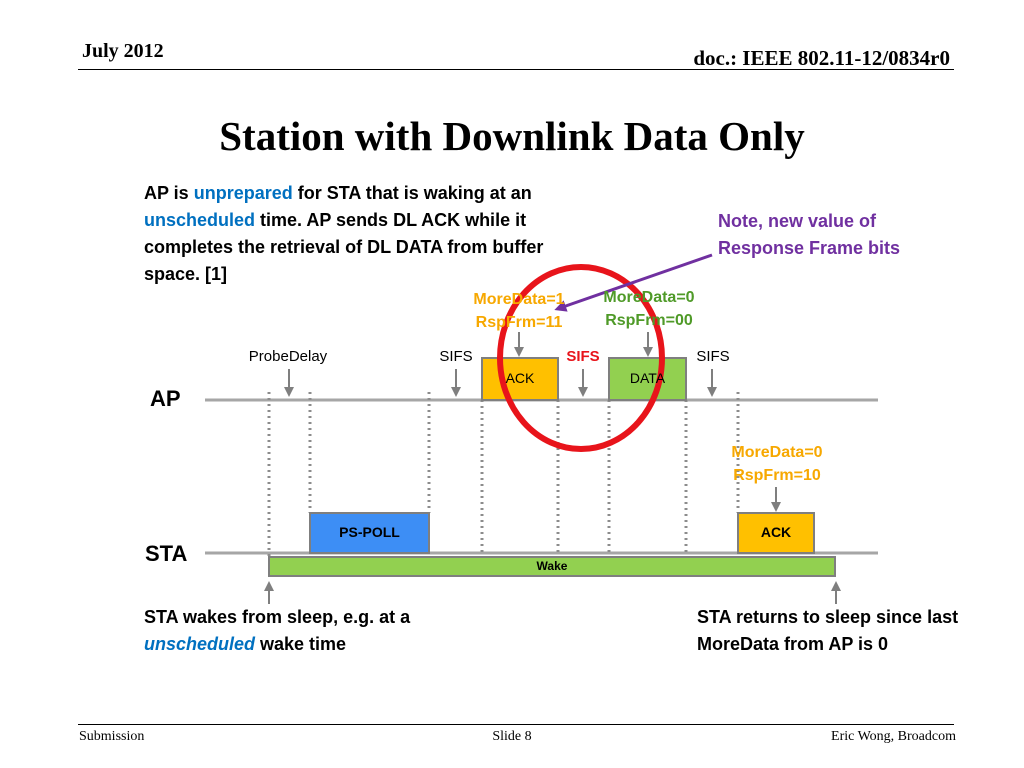 The height and width of the screenshot is (768, 1024). Describe the element at coordinates (519, 311) in the screenshot. I see `ack-frame-bits: MoreData=1 RspFrm=11` at that location.